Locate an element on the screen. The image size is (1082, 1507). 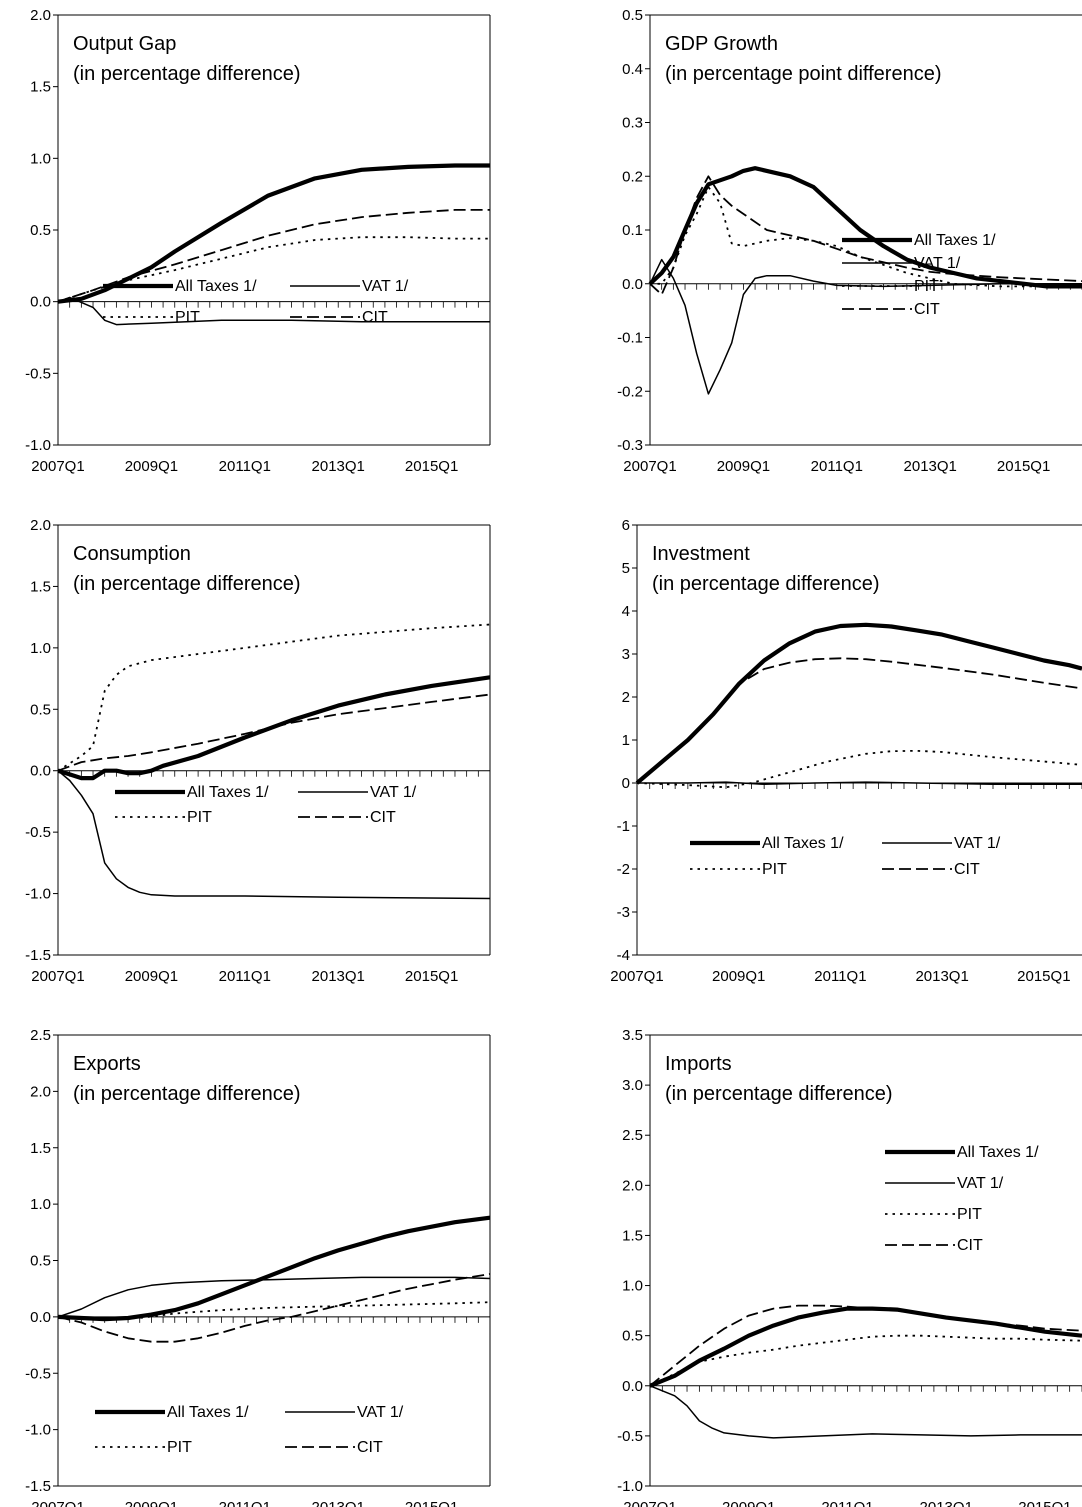
y-tick-label: 2 is located at coordinates (626, 697).